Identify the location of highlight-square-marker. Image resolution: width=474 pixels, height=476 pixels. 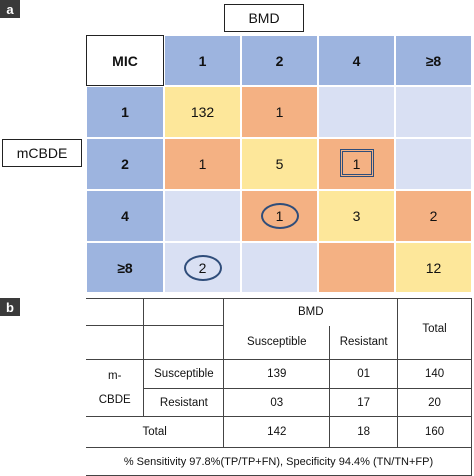
(356, 163).